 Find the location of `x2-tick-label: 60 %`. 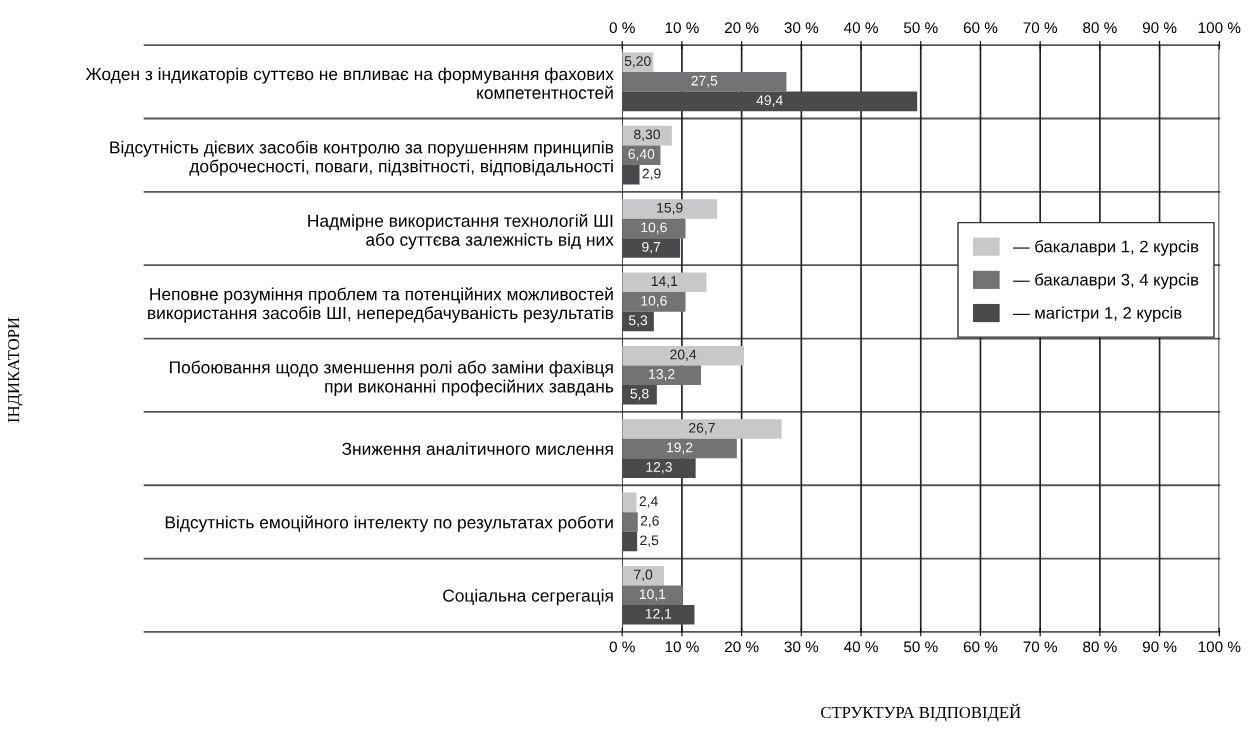

x2-tick-label: 60 % is located at coordinates (980, 28).